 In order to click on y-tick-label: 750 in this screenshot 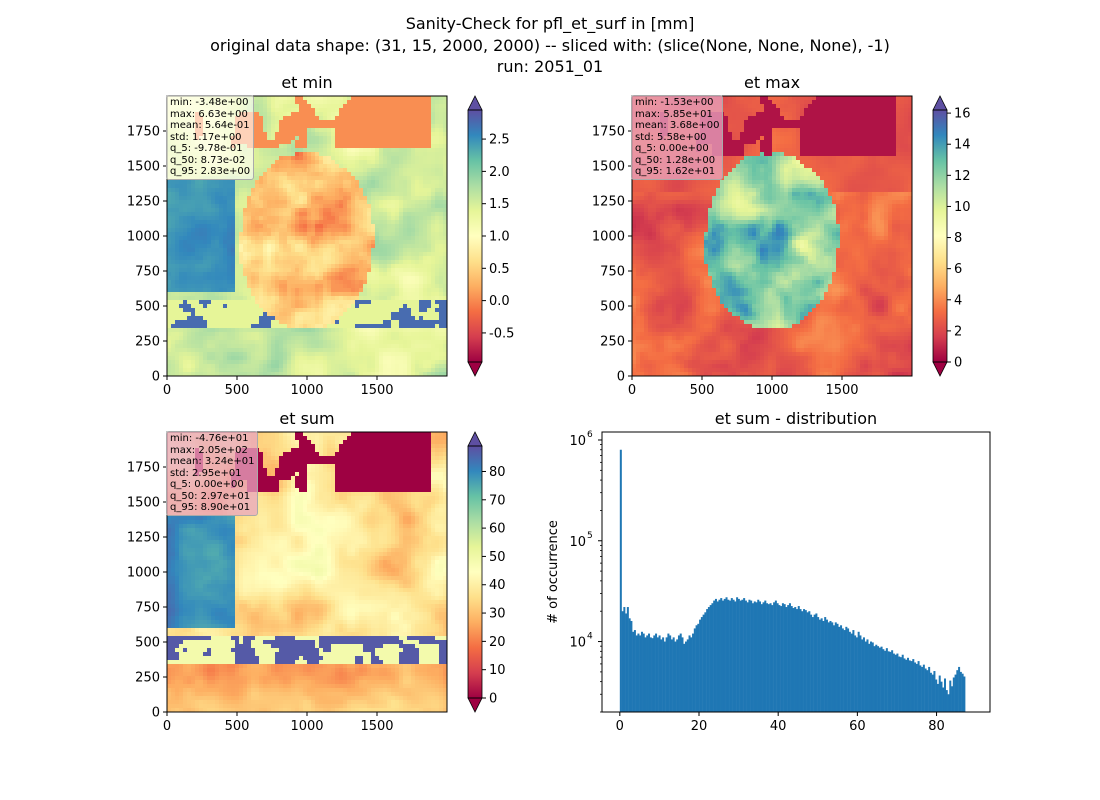, I will do `click(147, 272)`.